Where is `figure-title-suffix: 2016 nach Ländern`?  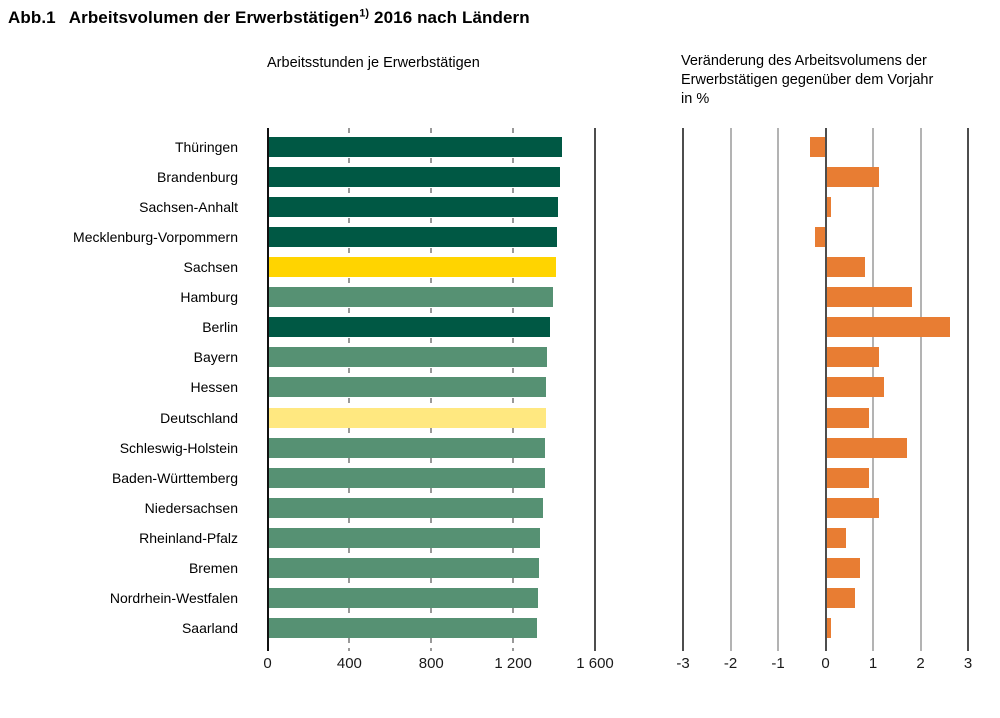 figure-title-suffix: 2016 nach Ländern is located at coordinates (449, 17).